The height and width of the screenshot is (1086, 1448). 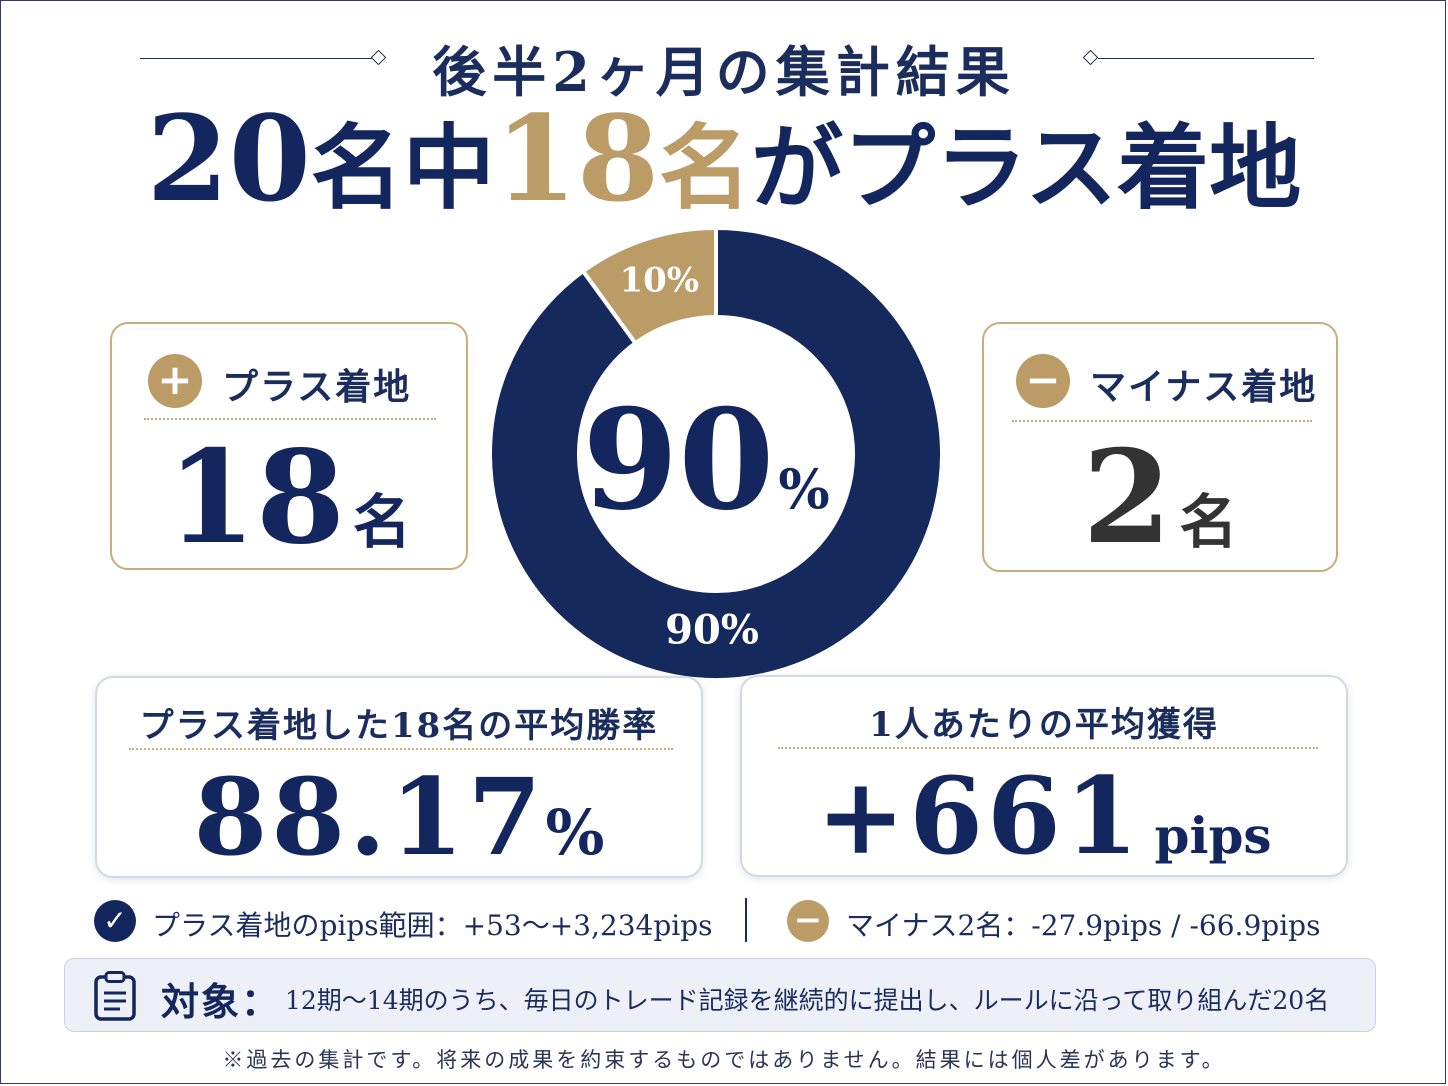 I want to click on plus-count-unit: 名, so click(x=382, y=522).